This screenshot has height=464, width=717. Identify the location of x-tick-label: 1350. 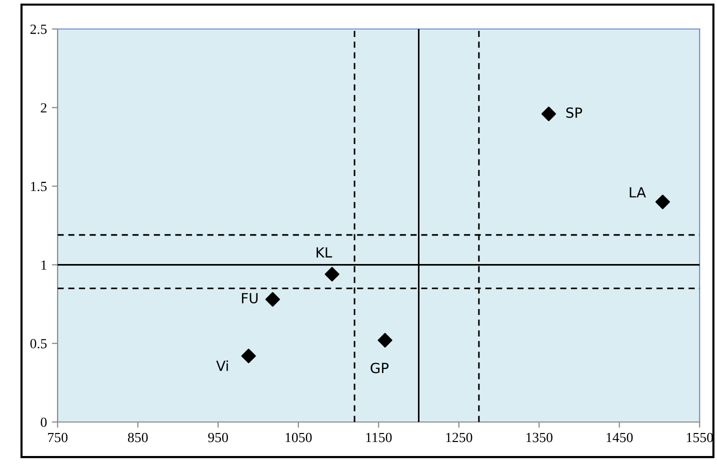
(539, 437).